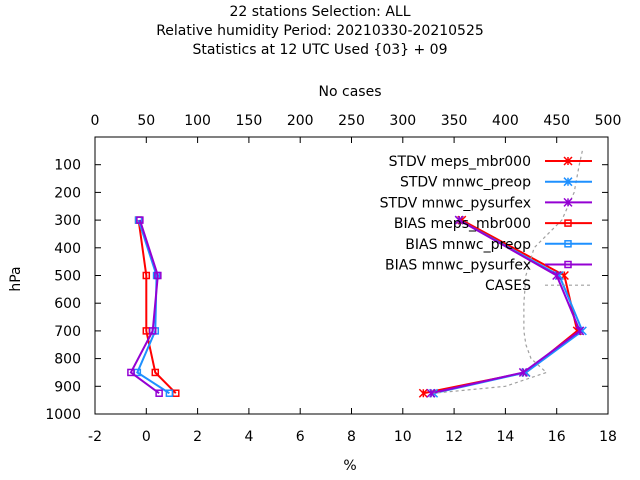  Describe the element at coordinates (197, 121) in the screenshot. I see `x2-tick-label: 100` at that location.